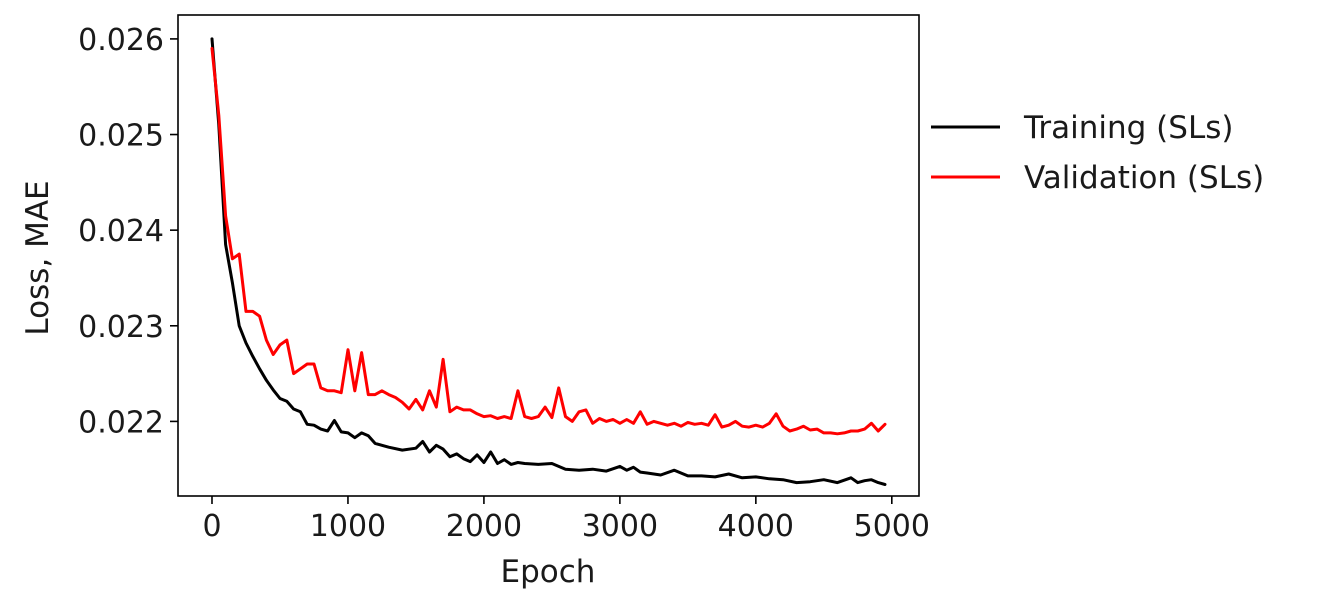 Image resolution: width=1324 pixels, height=605 pixels. What do you see at coordinates (211, 526) in the screenshot?
I see `x-tick-label: 0` at bounding box center [211, 526].